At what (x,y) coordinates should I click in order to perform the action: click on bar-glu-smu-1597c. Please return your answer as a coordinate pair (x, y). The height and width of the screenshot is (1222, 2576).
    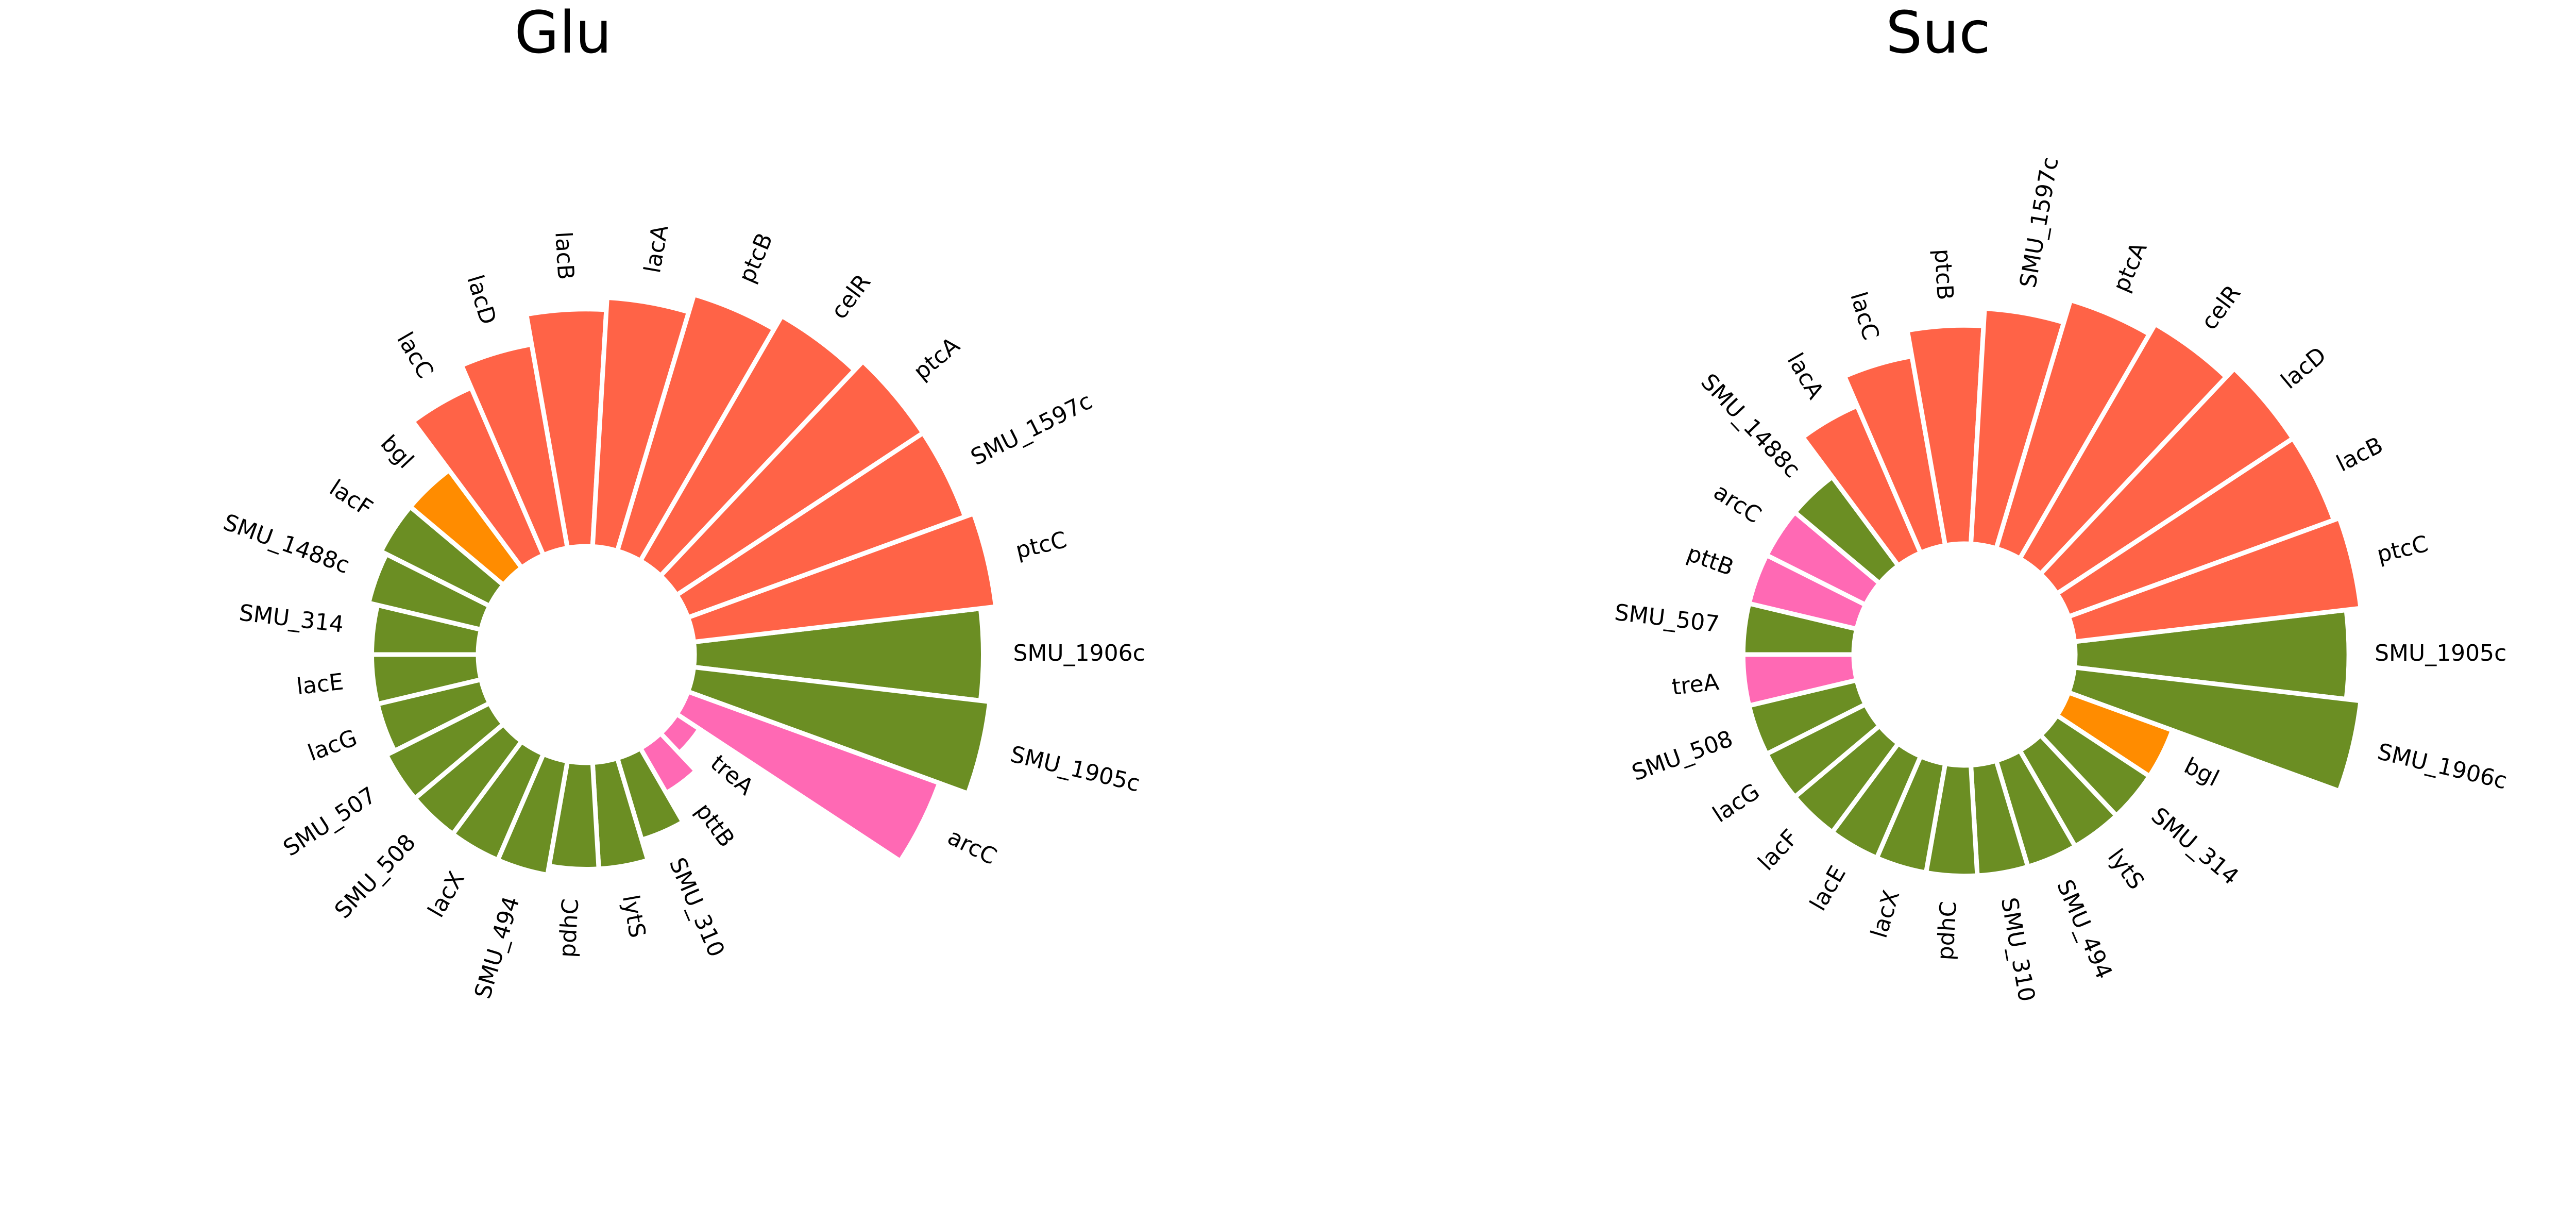
    Looking at the image, I should click on (820, 525).